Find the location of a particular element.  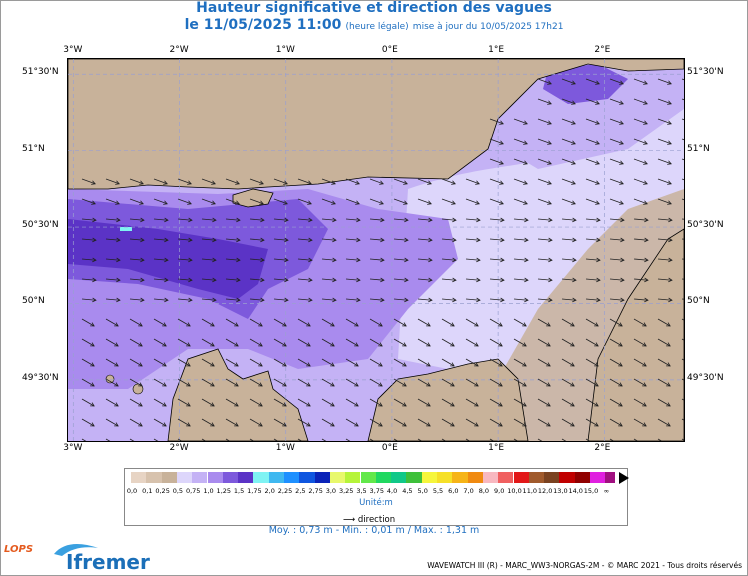

legend-level-label: 12,0 is located at coordinates (545, 491).